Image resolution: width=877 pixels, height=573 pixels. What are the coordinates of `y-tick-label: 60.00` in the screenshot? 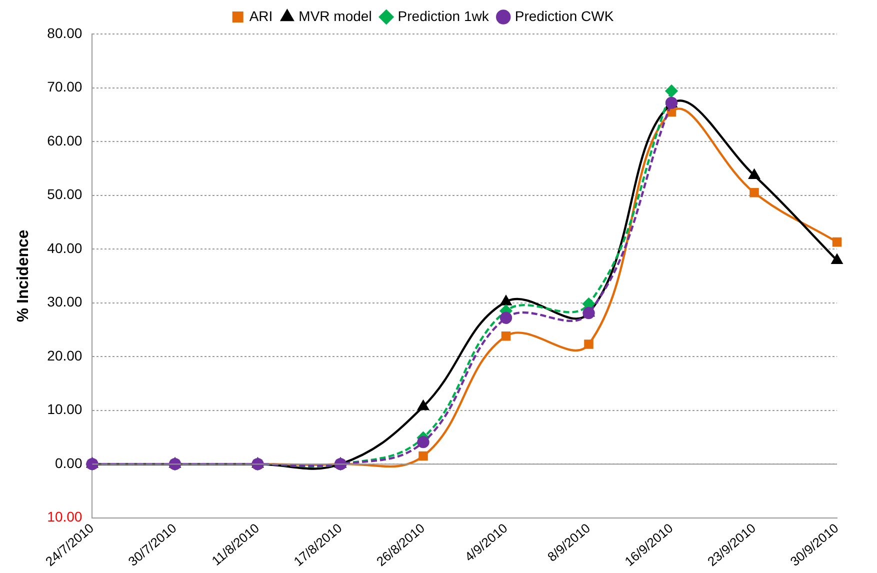 It's located at (64, 140).